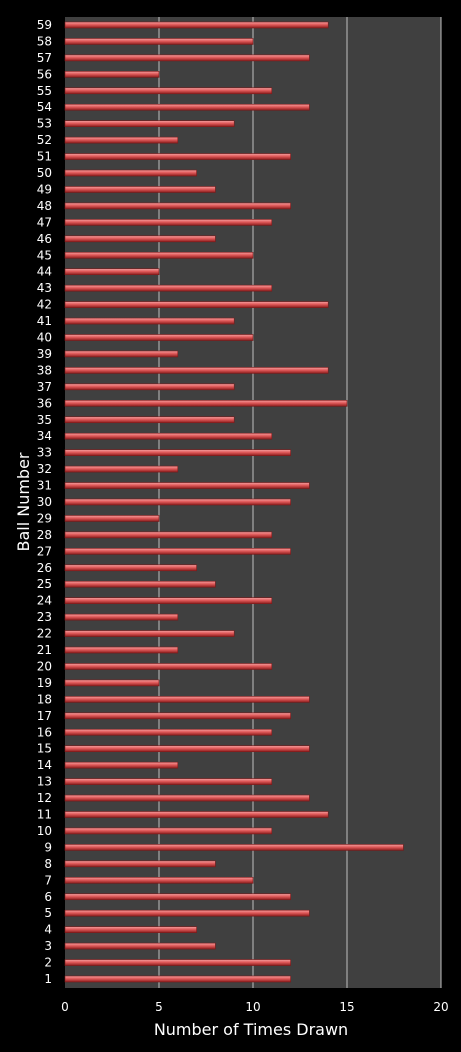 The height and width of the screenshot is (1052, 461). Describe the element at coordinates (48, 930) in the screenshot. I see `y-tick-label: 4` at that location.